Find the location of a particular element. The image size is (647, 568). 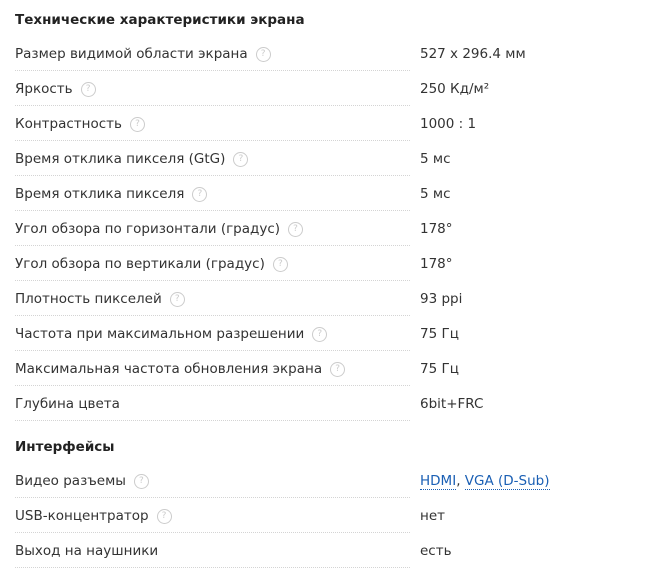

spec-row: Контрастность? 1000 : 1 is located at coordinates (331, 123).